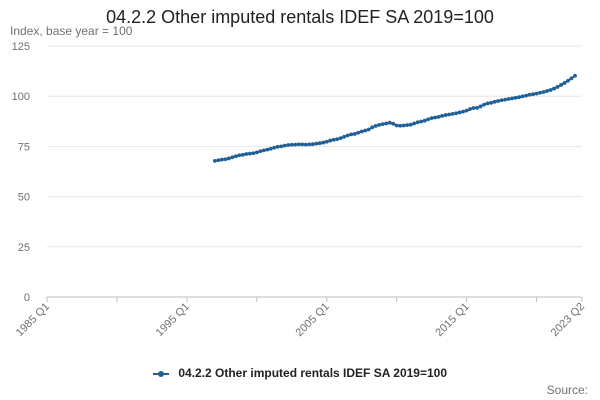 The image size is (600, 400). I want to click on y-tick-label: 100, so click(21, 97).